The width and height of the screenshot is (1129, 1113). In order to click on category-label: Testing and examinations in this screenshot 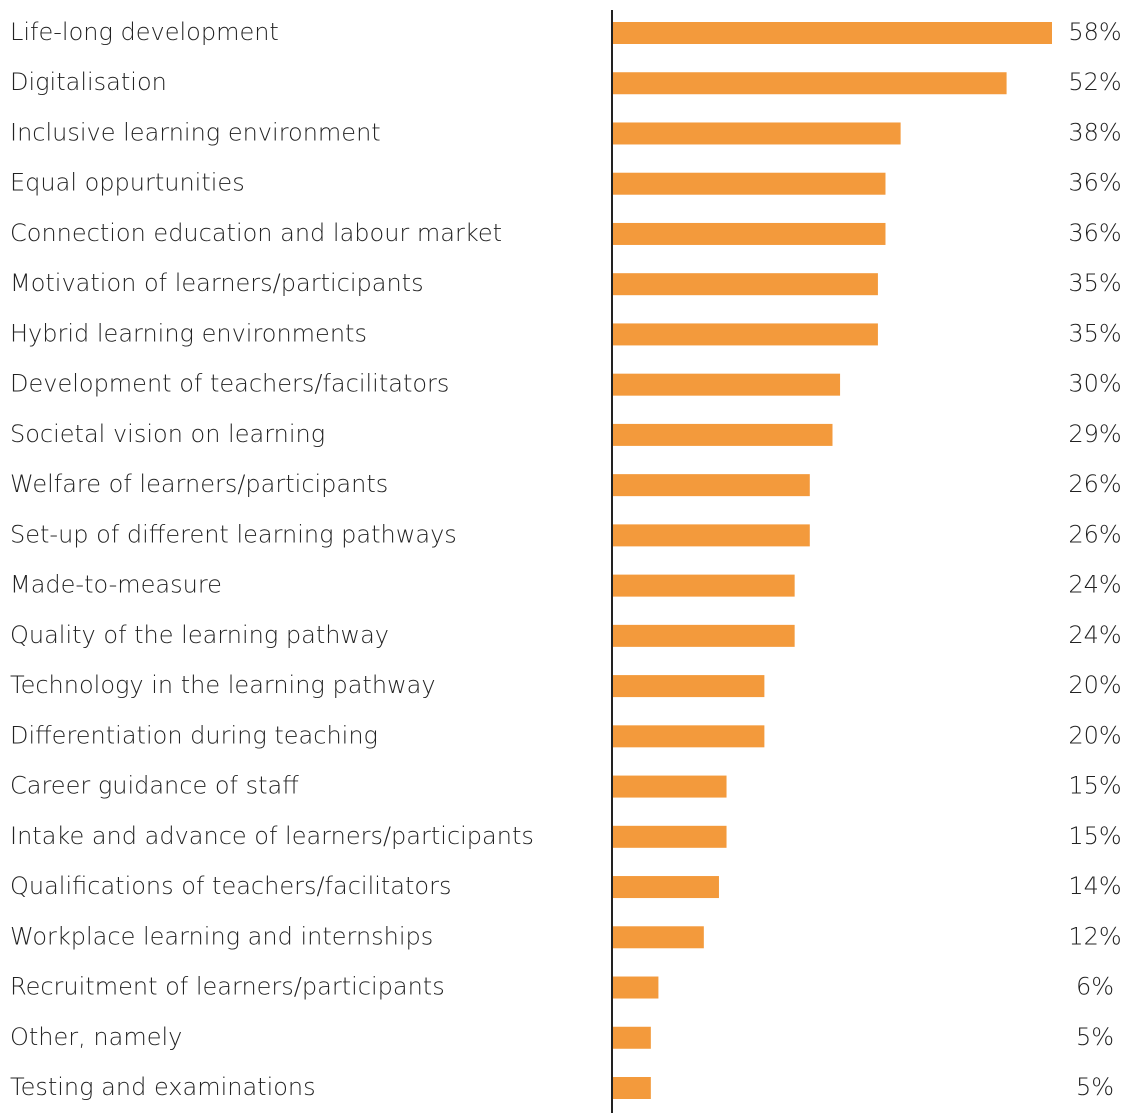, I will do `click(163, 1087)`.